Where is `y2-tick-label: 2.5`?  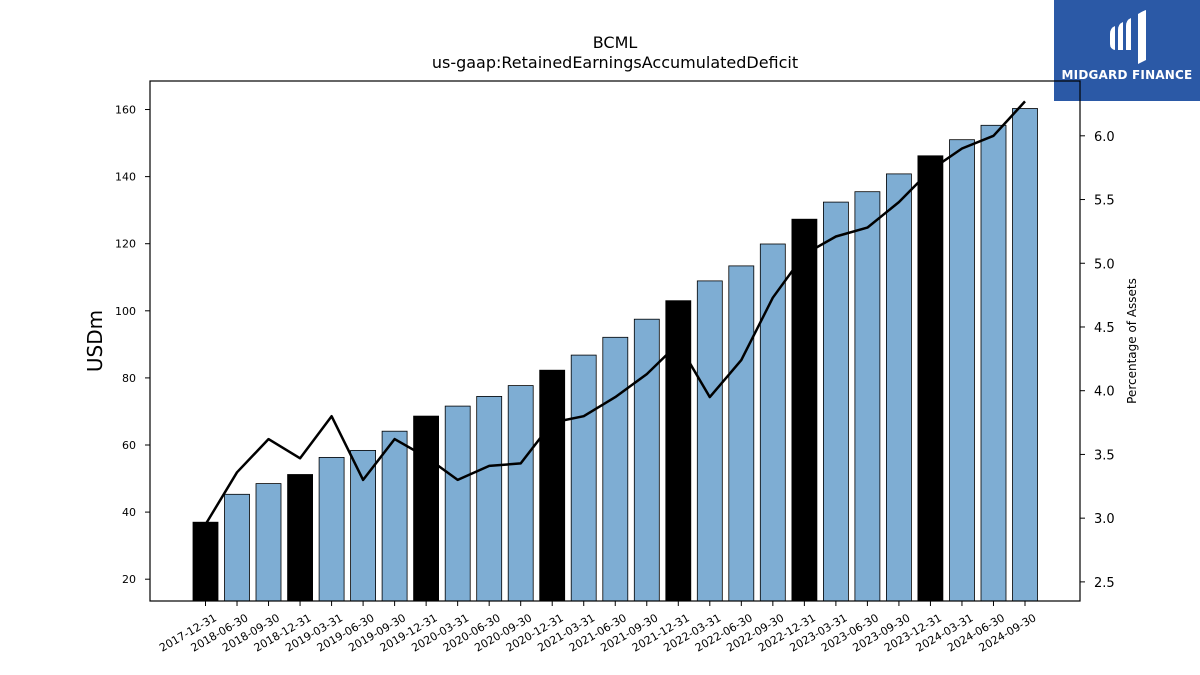
y2-tick-label: 2.5 is located at coordinates (1104, 583).